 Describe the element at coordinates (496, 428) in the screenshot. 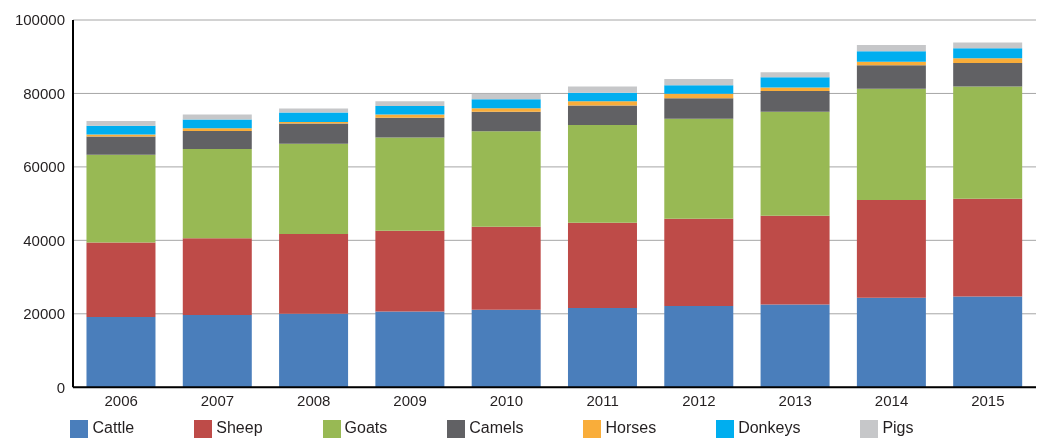

I see `legend-label: Camels` at that location.